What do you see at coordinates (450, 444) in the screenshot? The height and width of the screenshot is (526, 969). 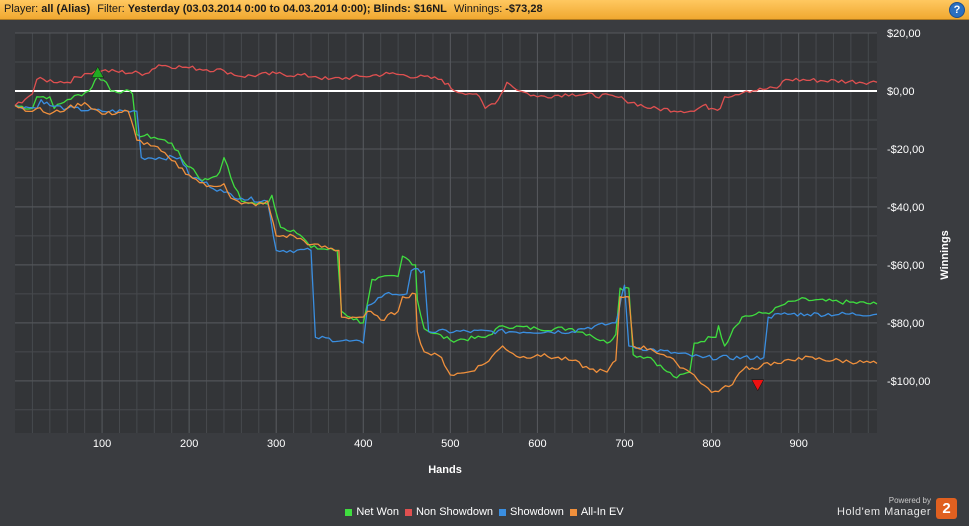 I see `x-tick-label: 500` at bounding box center [450, 444].